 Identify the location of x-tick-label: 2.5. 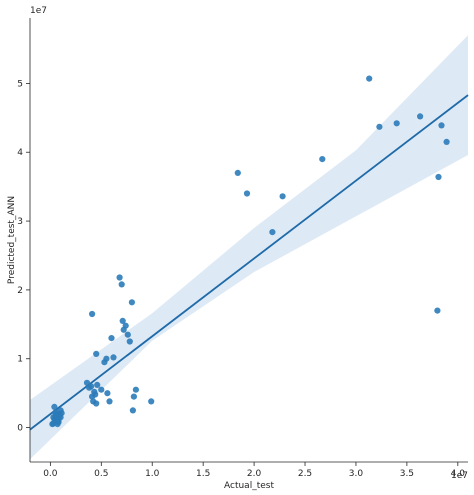
(305, 474).